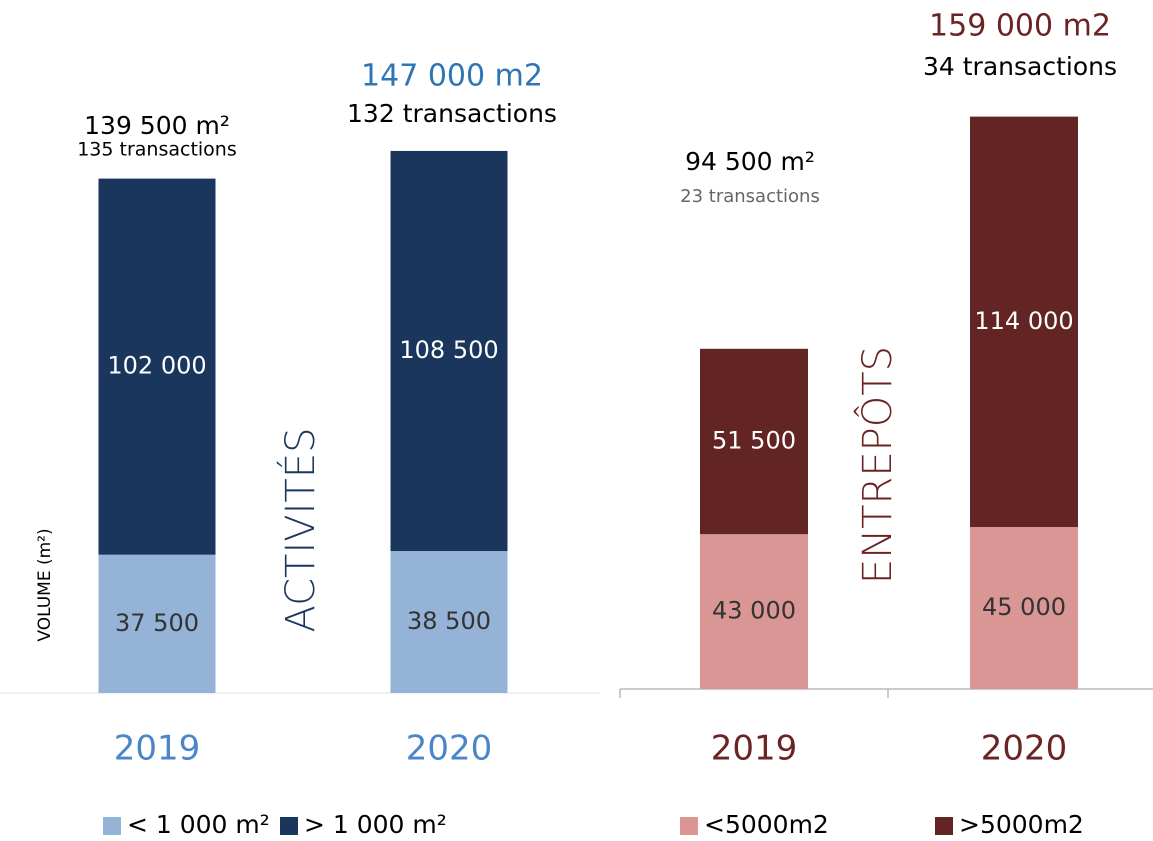  I want to click on side-label: ACTIVITÉS, so click(300, 529).